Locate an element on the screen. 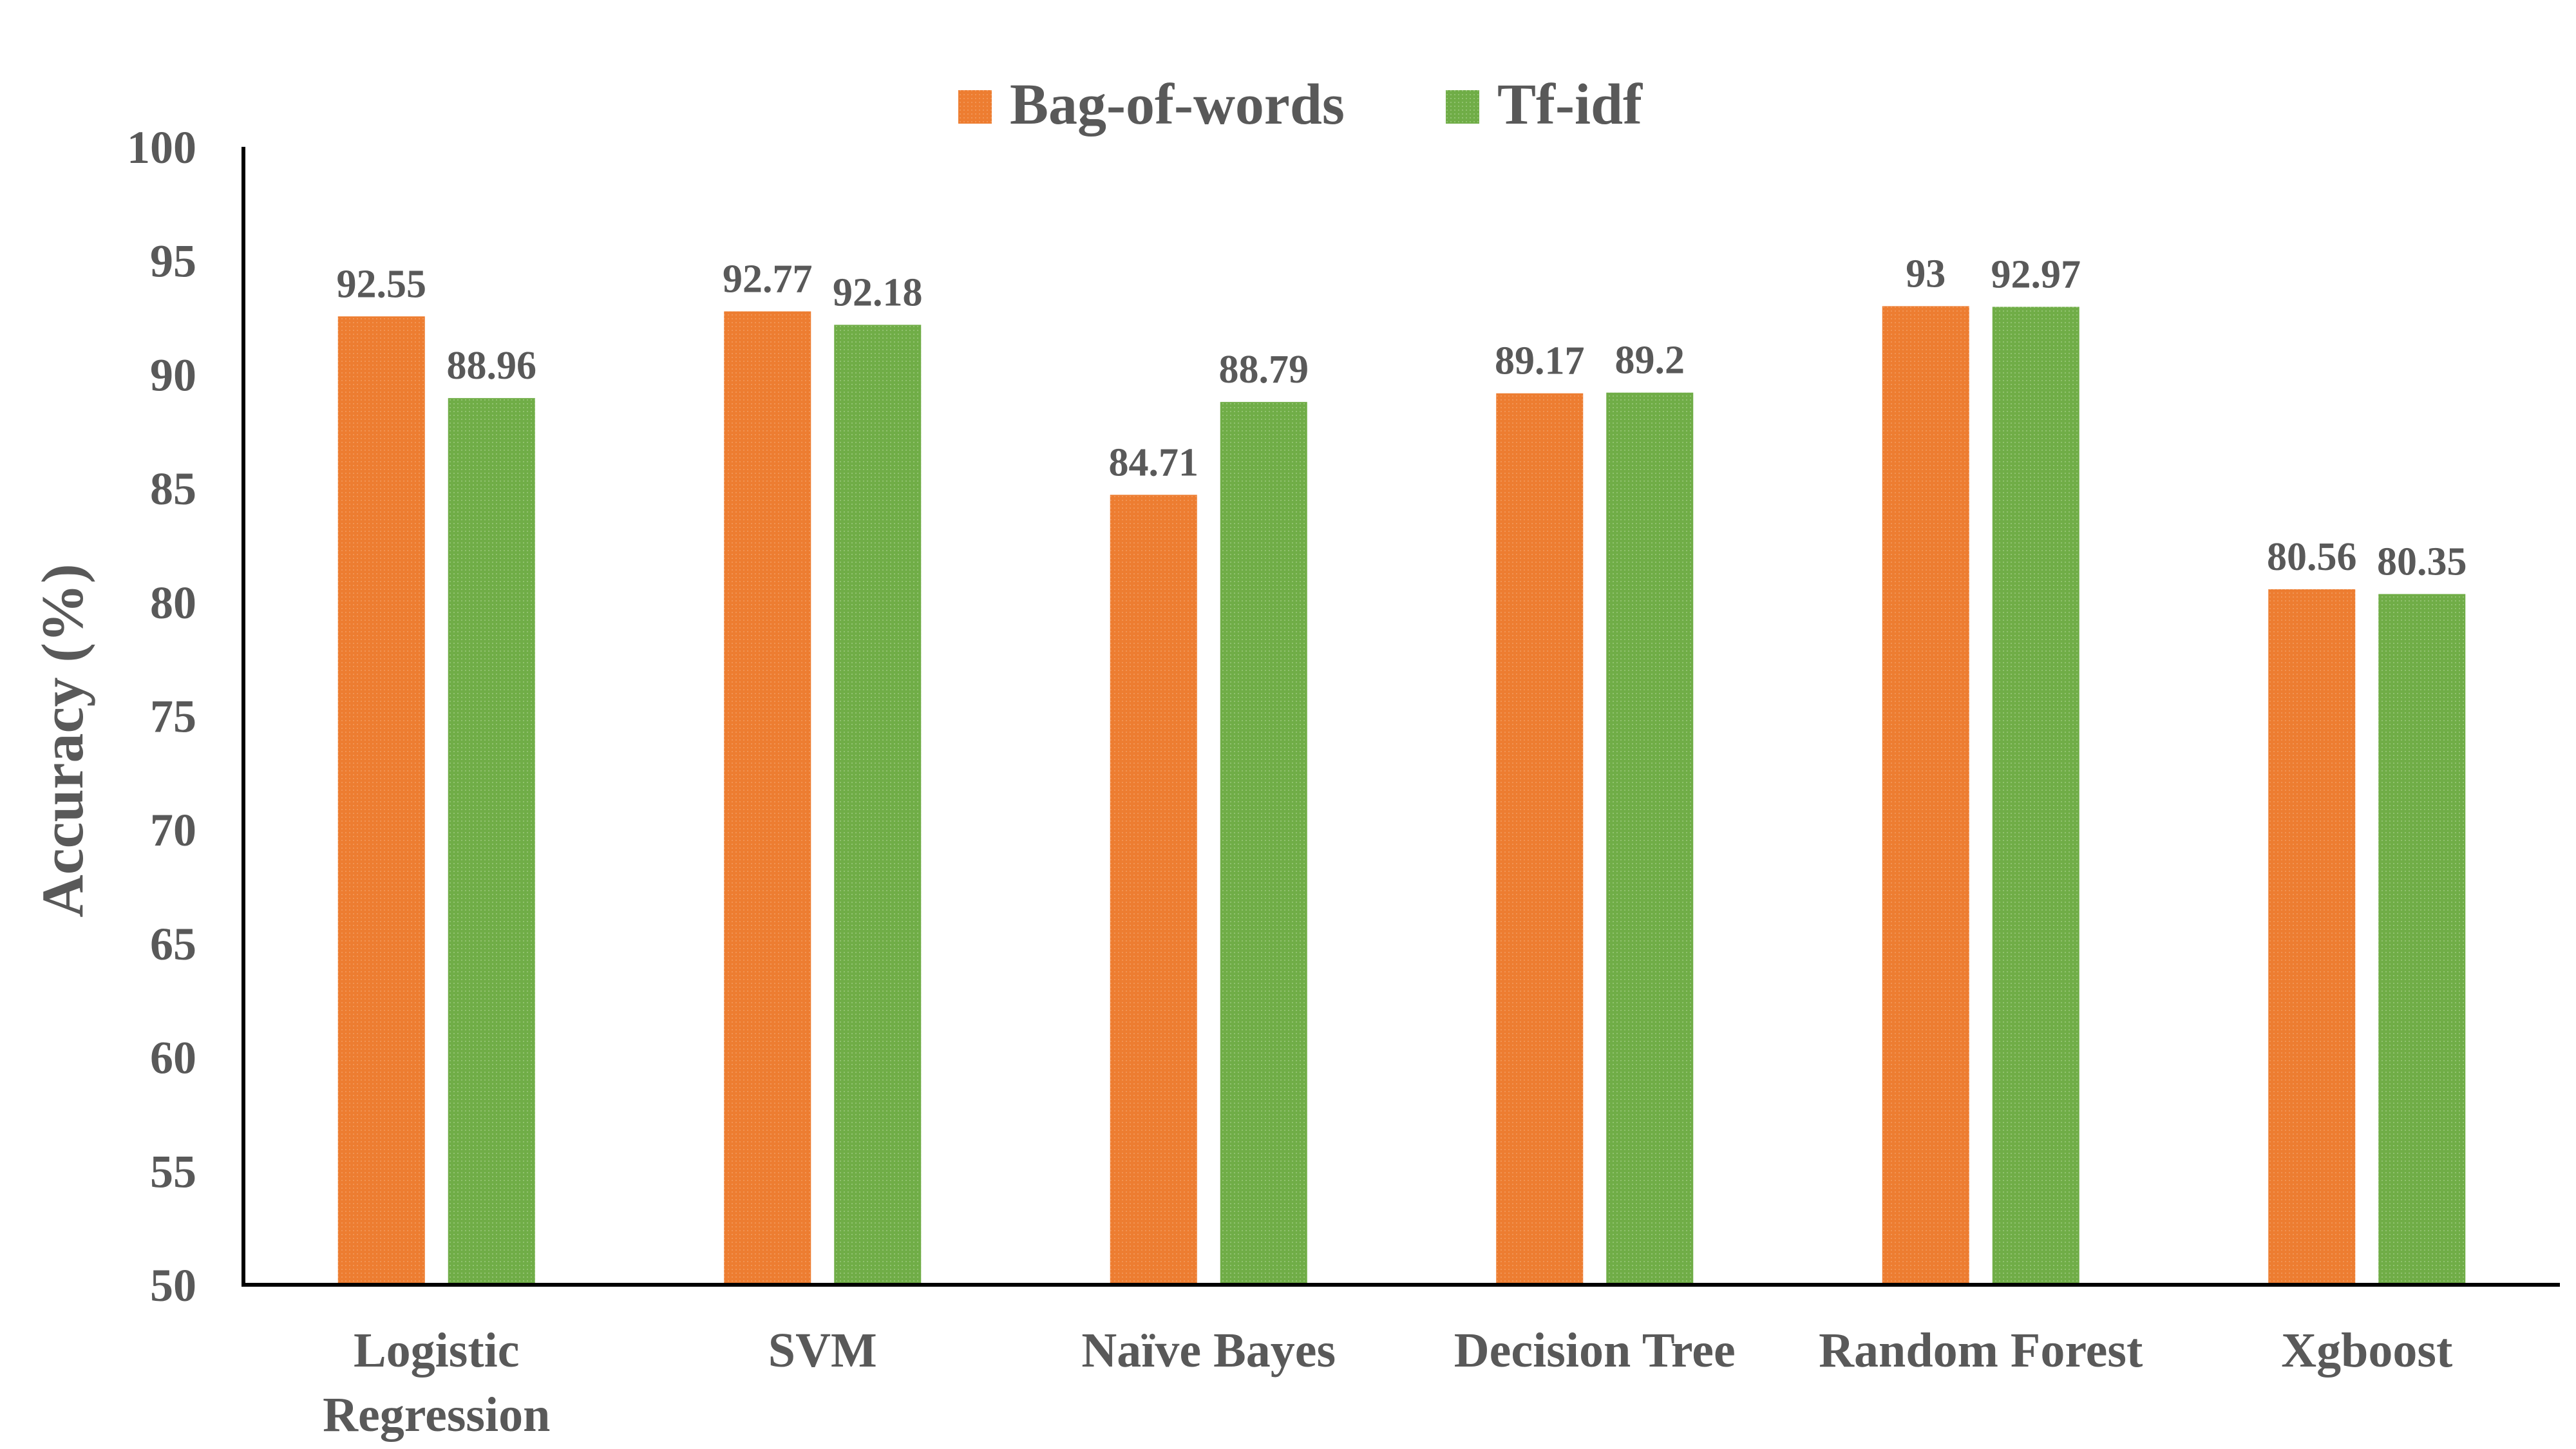 The image size is (2576, 1449). y-tick-label: 95 is located at coordinates (173, 261).